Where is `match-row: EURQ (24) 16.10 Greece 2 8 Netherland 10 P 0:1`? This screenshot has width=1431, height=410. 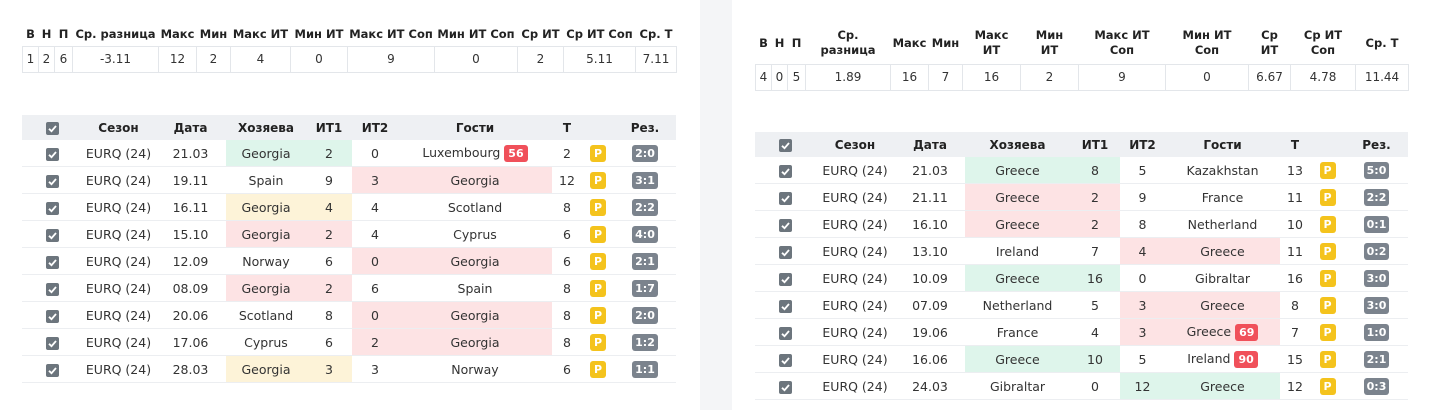 match-row: EURQ (24) 16.10 Greece 2 8 Netherland 10 P 0:1 is located at coordinates (1081, 224).